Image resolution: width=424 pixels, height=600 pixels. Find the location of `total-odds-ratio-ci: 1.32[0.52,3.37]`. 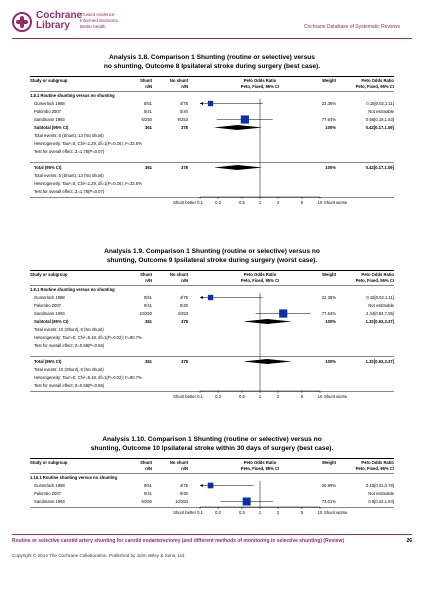

total-odds-ratio-ci: 1.32[0.52,3.37] is located at coordinates (379, 361).